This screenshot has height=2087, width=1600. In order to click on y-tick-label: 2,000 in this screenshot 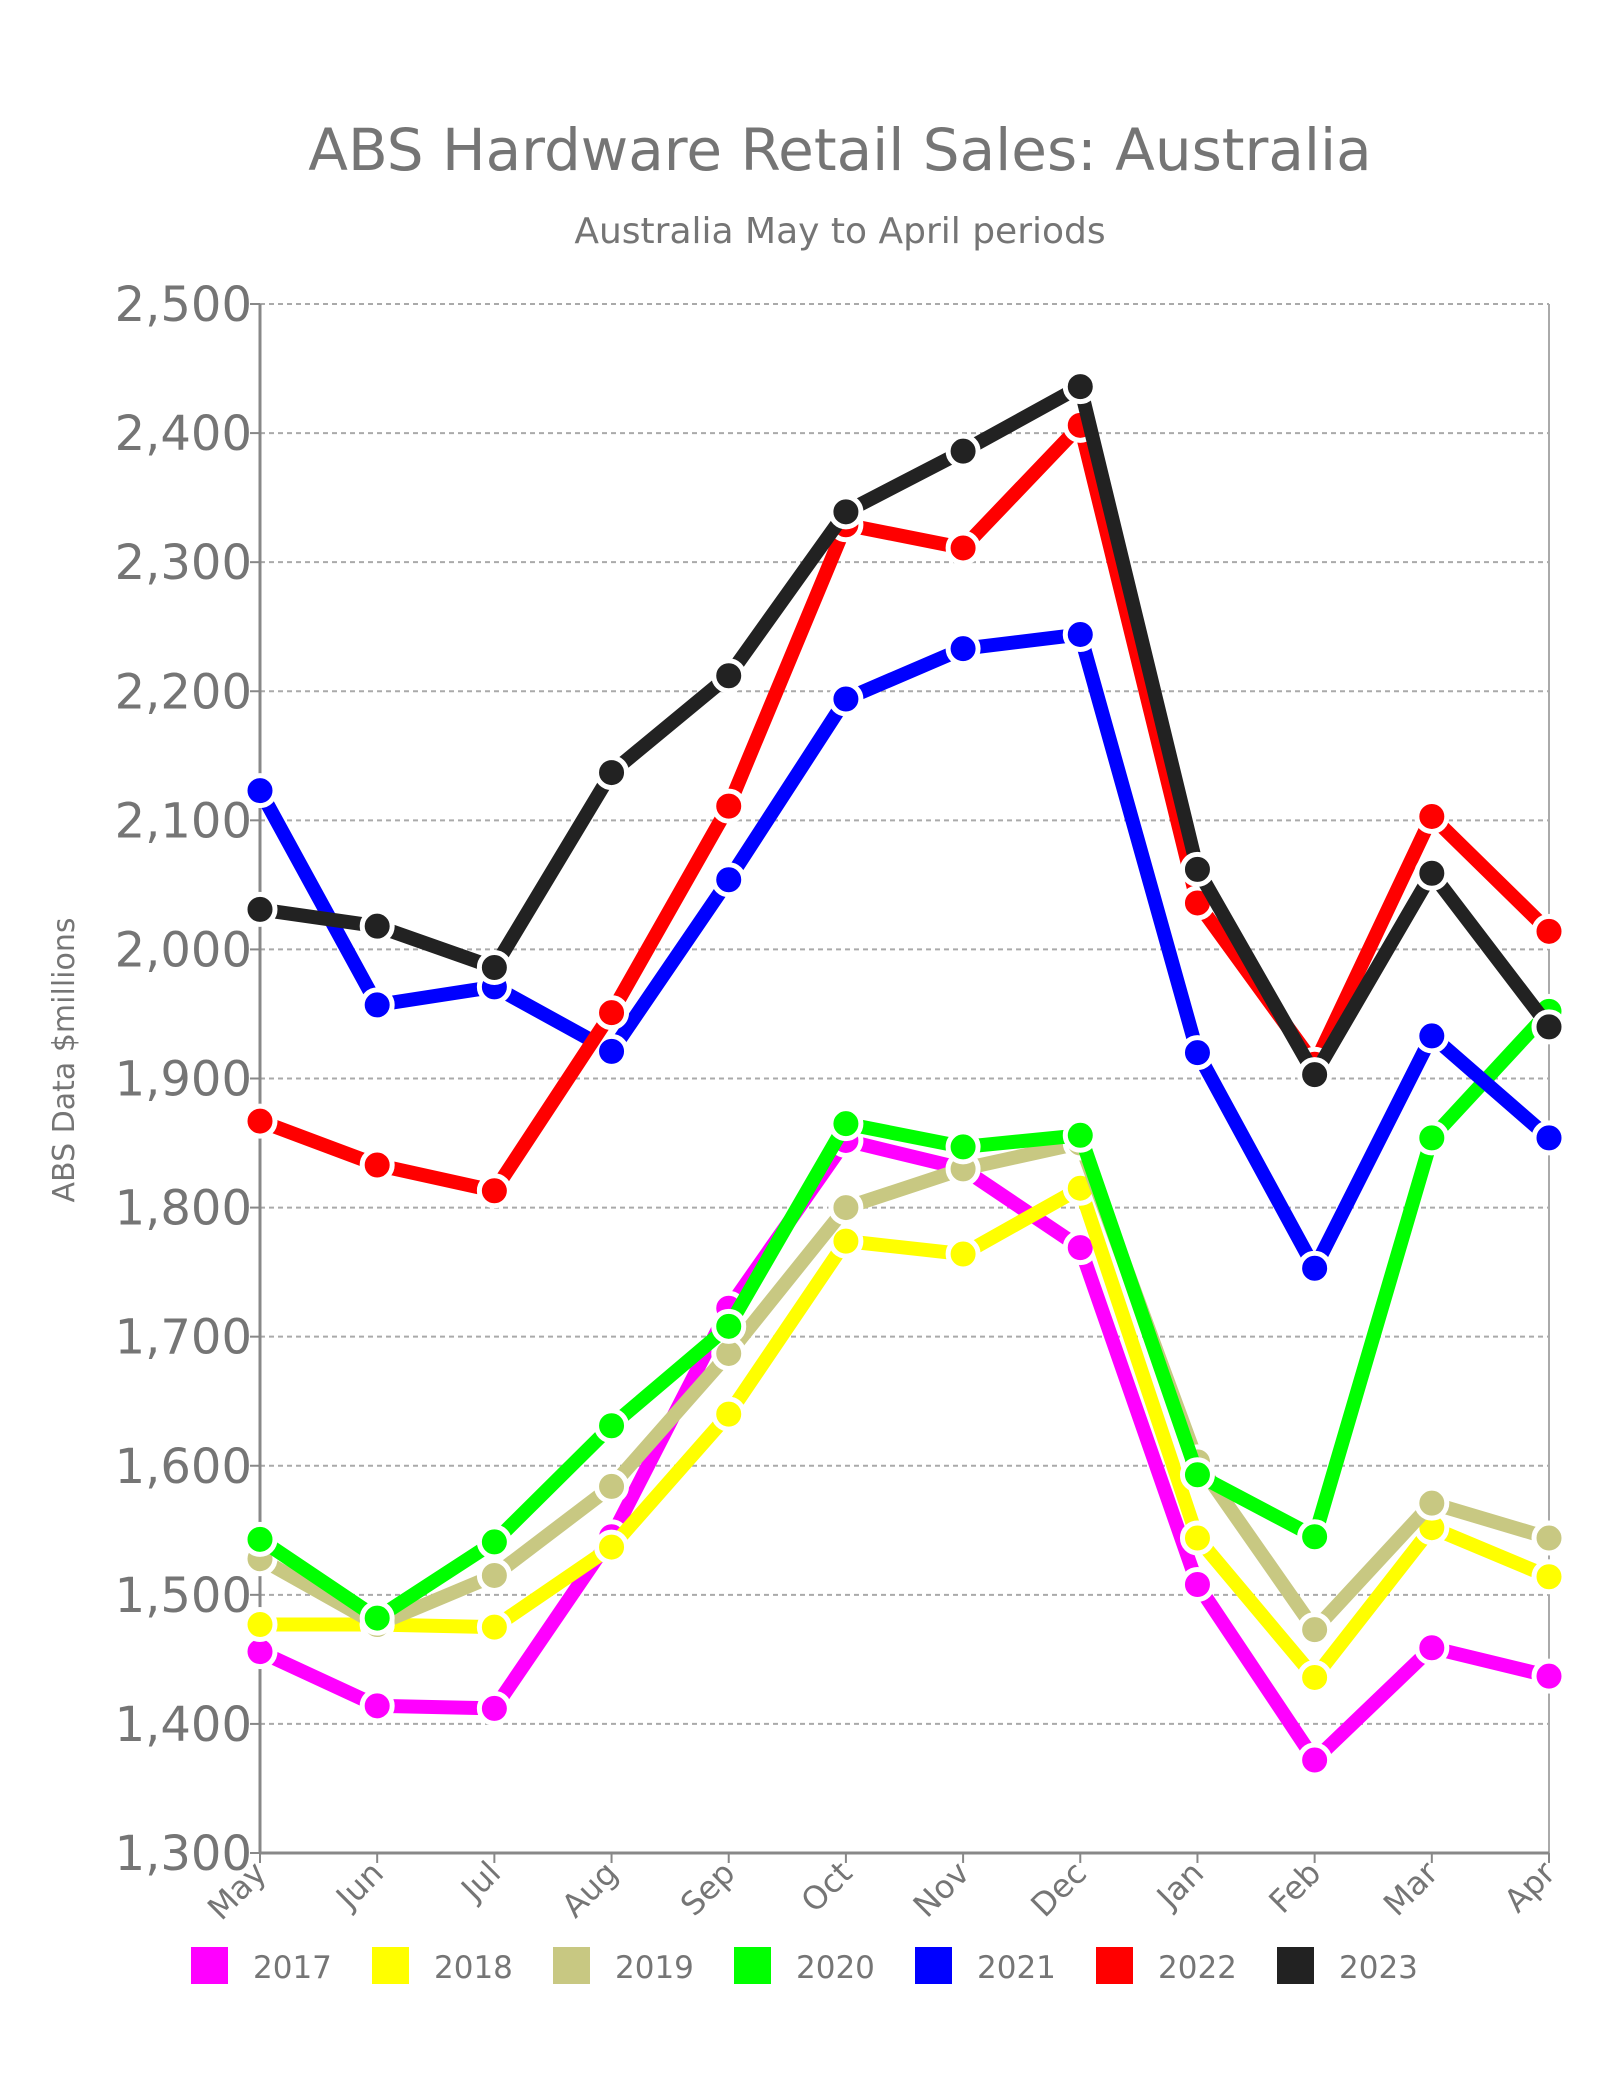, I will do `click(183, 950)`.